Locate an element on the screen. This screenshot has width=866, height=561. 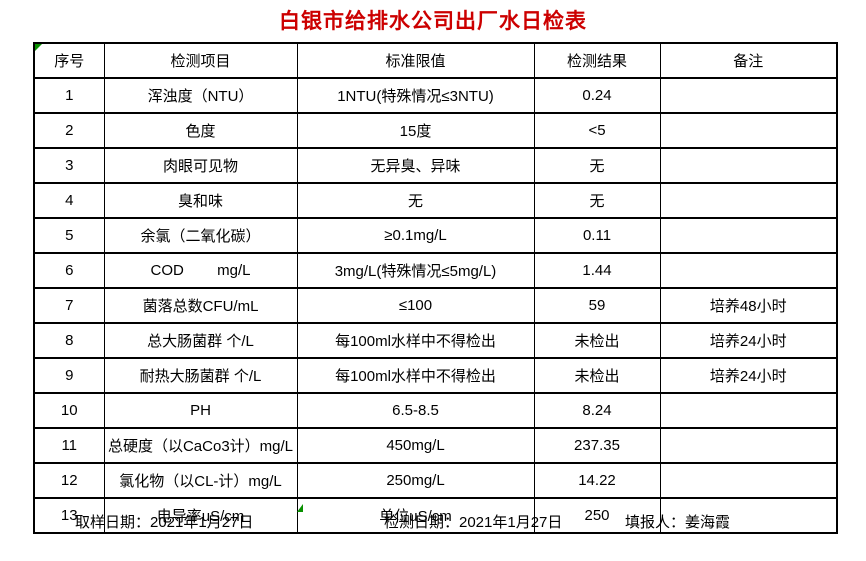
cell-no: 7 is located at coordinates (69, 305).